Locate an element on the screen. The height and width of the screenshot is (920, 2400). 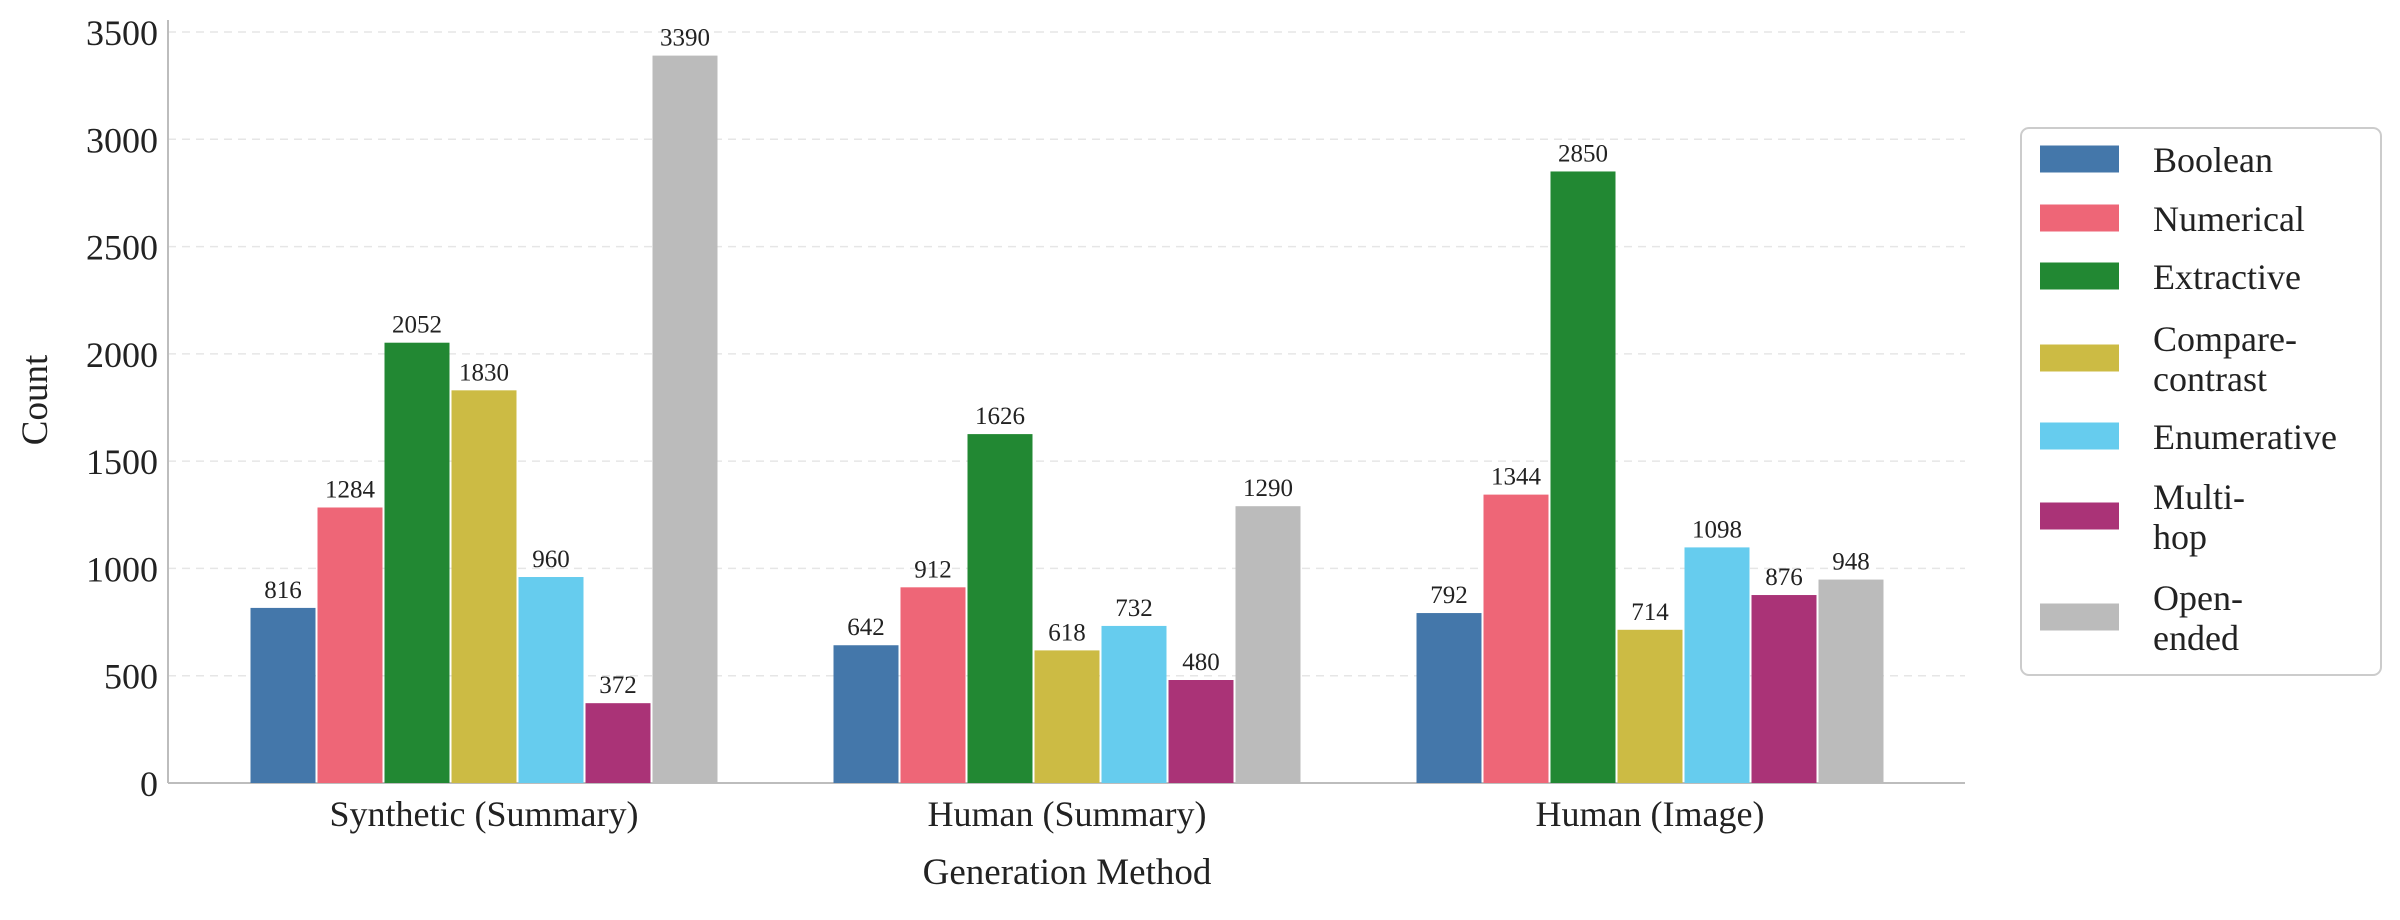
y-axis-title: Count is located at coordinates (35, 399).